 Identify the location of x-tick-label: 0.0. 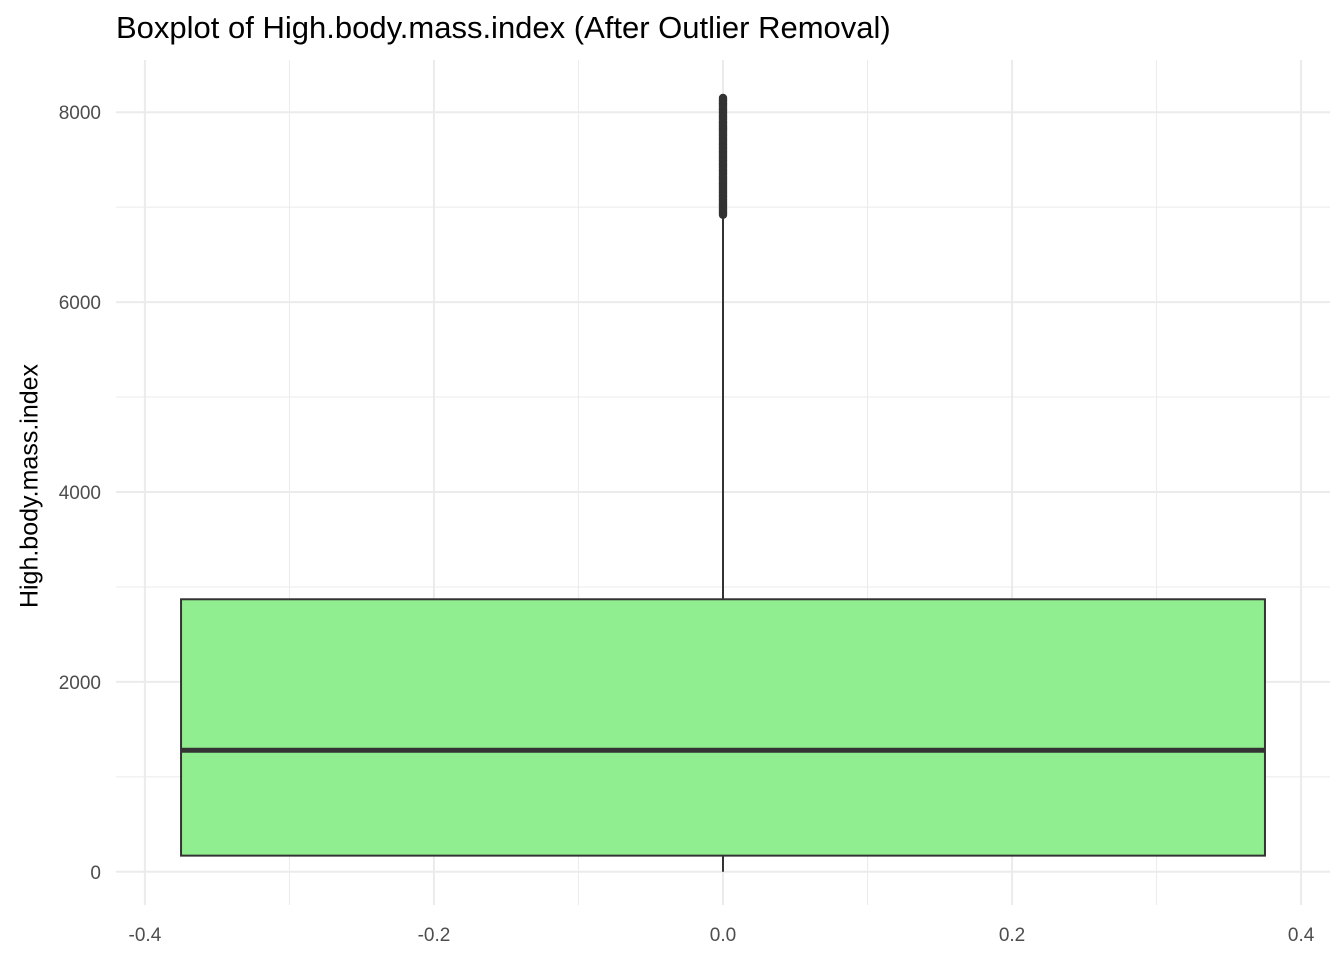
(723, 935).